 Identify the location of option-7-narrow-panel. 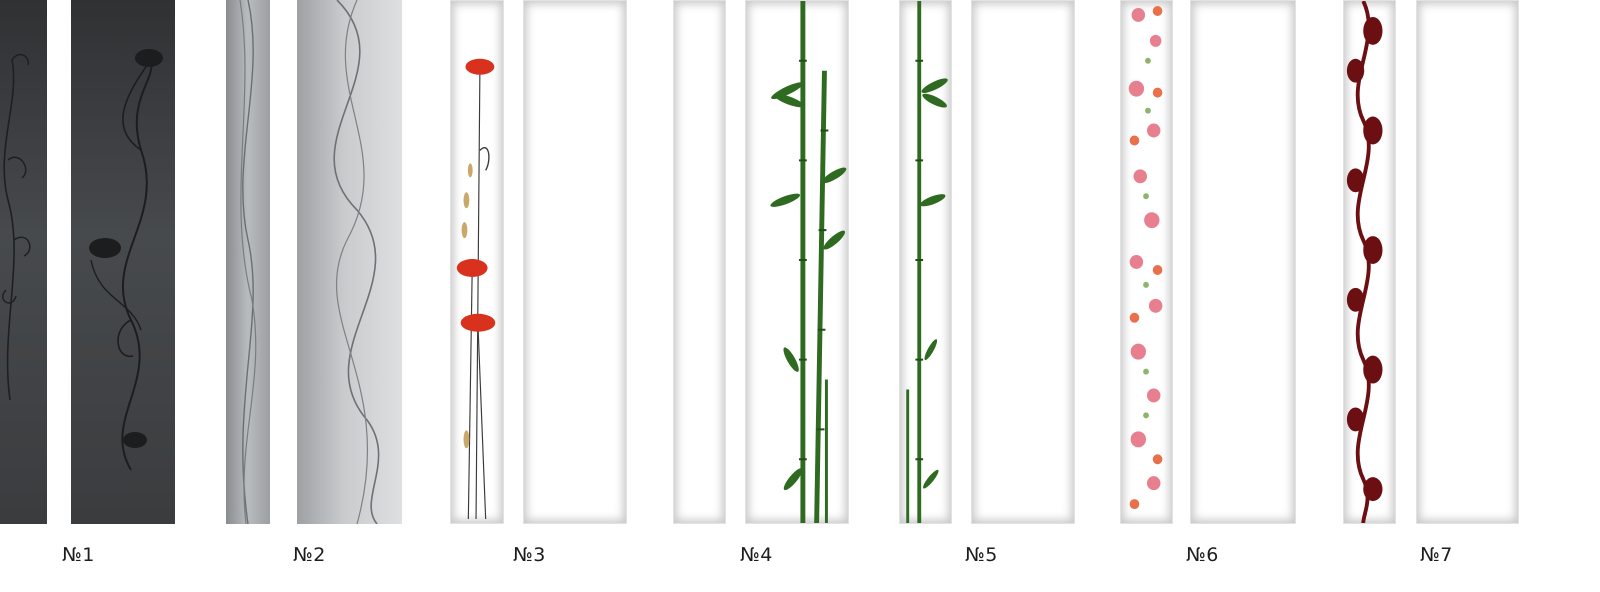
(1369, 262).